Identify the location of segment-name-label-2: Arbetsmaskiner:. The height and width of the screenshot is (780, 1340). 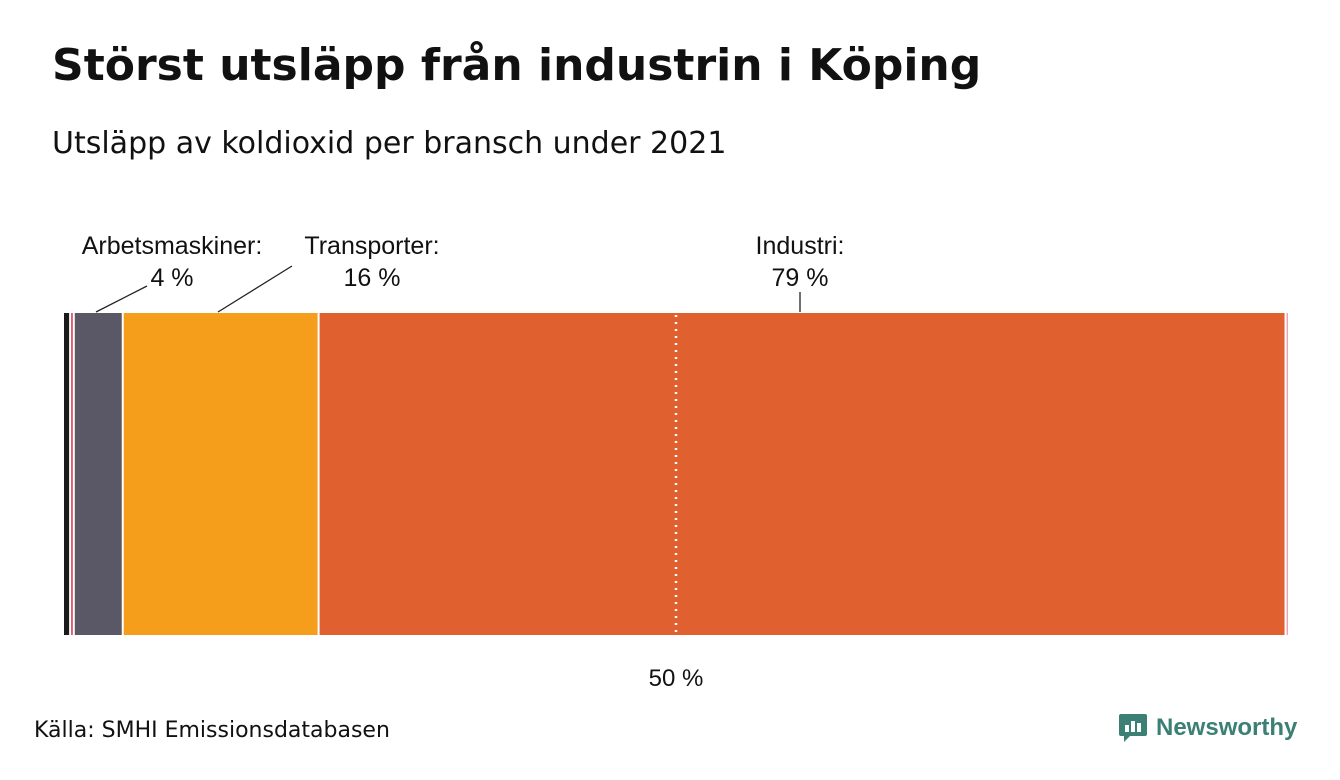
(172, 246).